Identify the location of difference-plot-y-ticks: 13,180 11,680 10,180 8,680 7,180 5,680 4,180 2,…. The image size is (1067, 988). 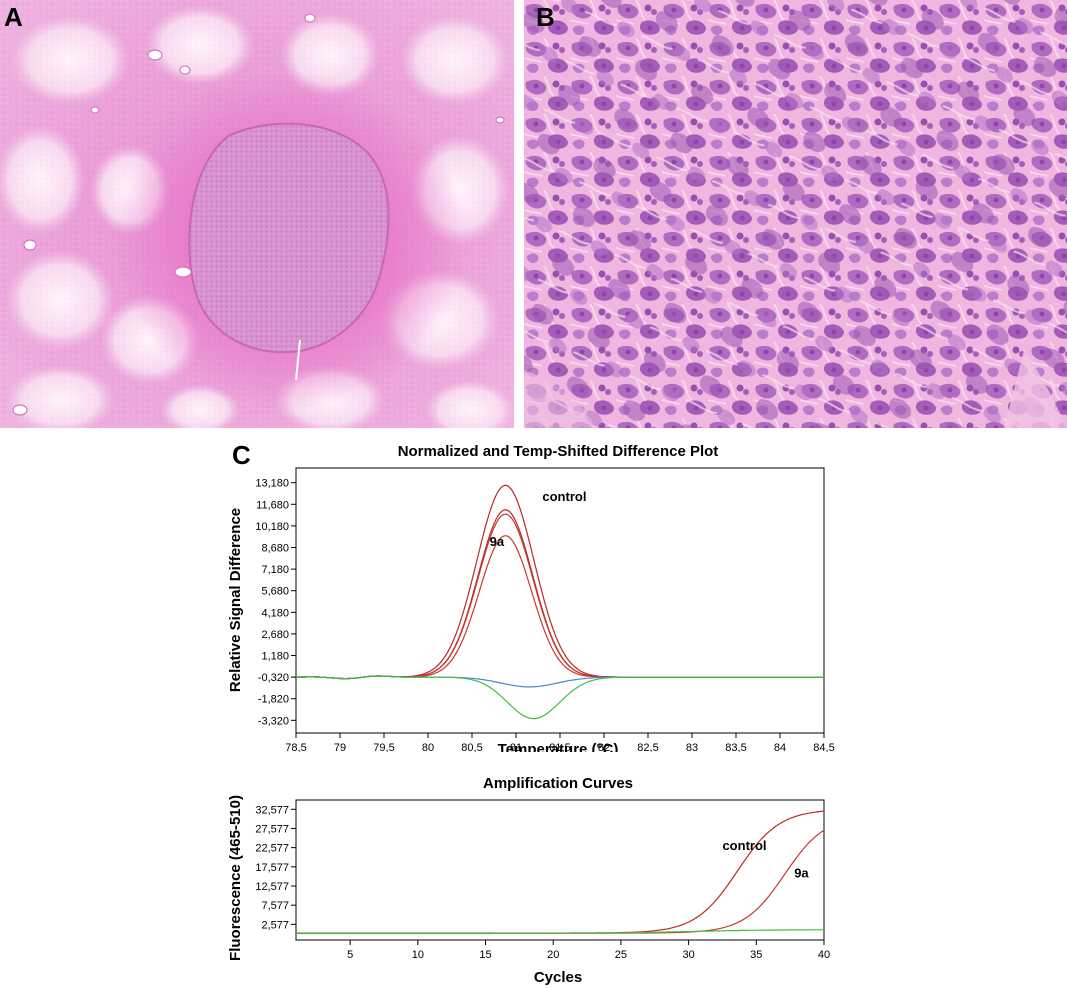
(275, 602).